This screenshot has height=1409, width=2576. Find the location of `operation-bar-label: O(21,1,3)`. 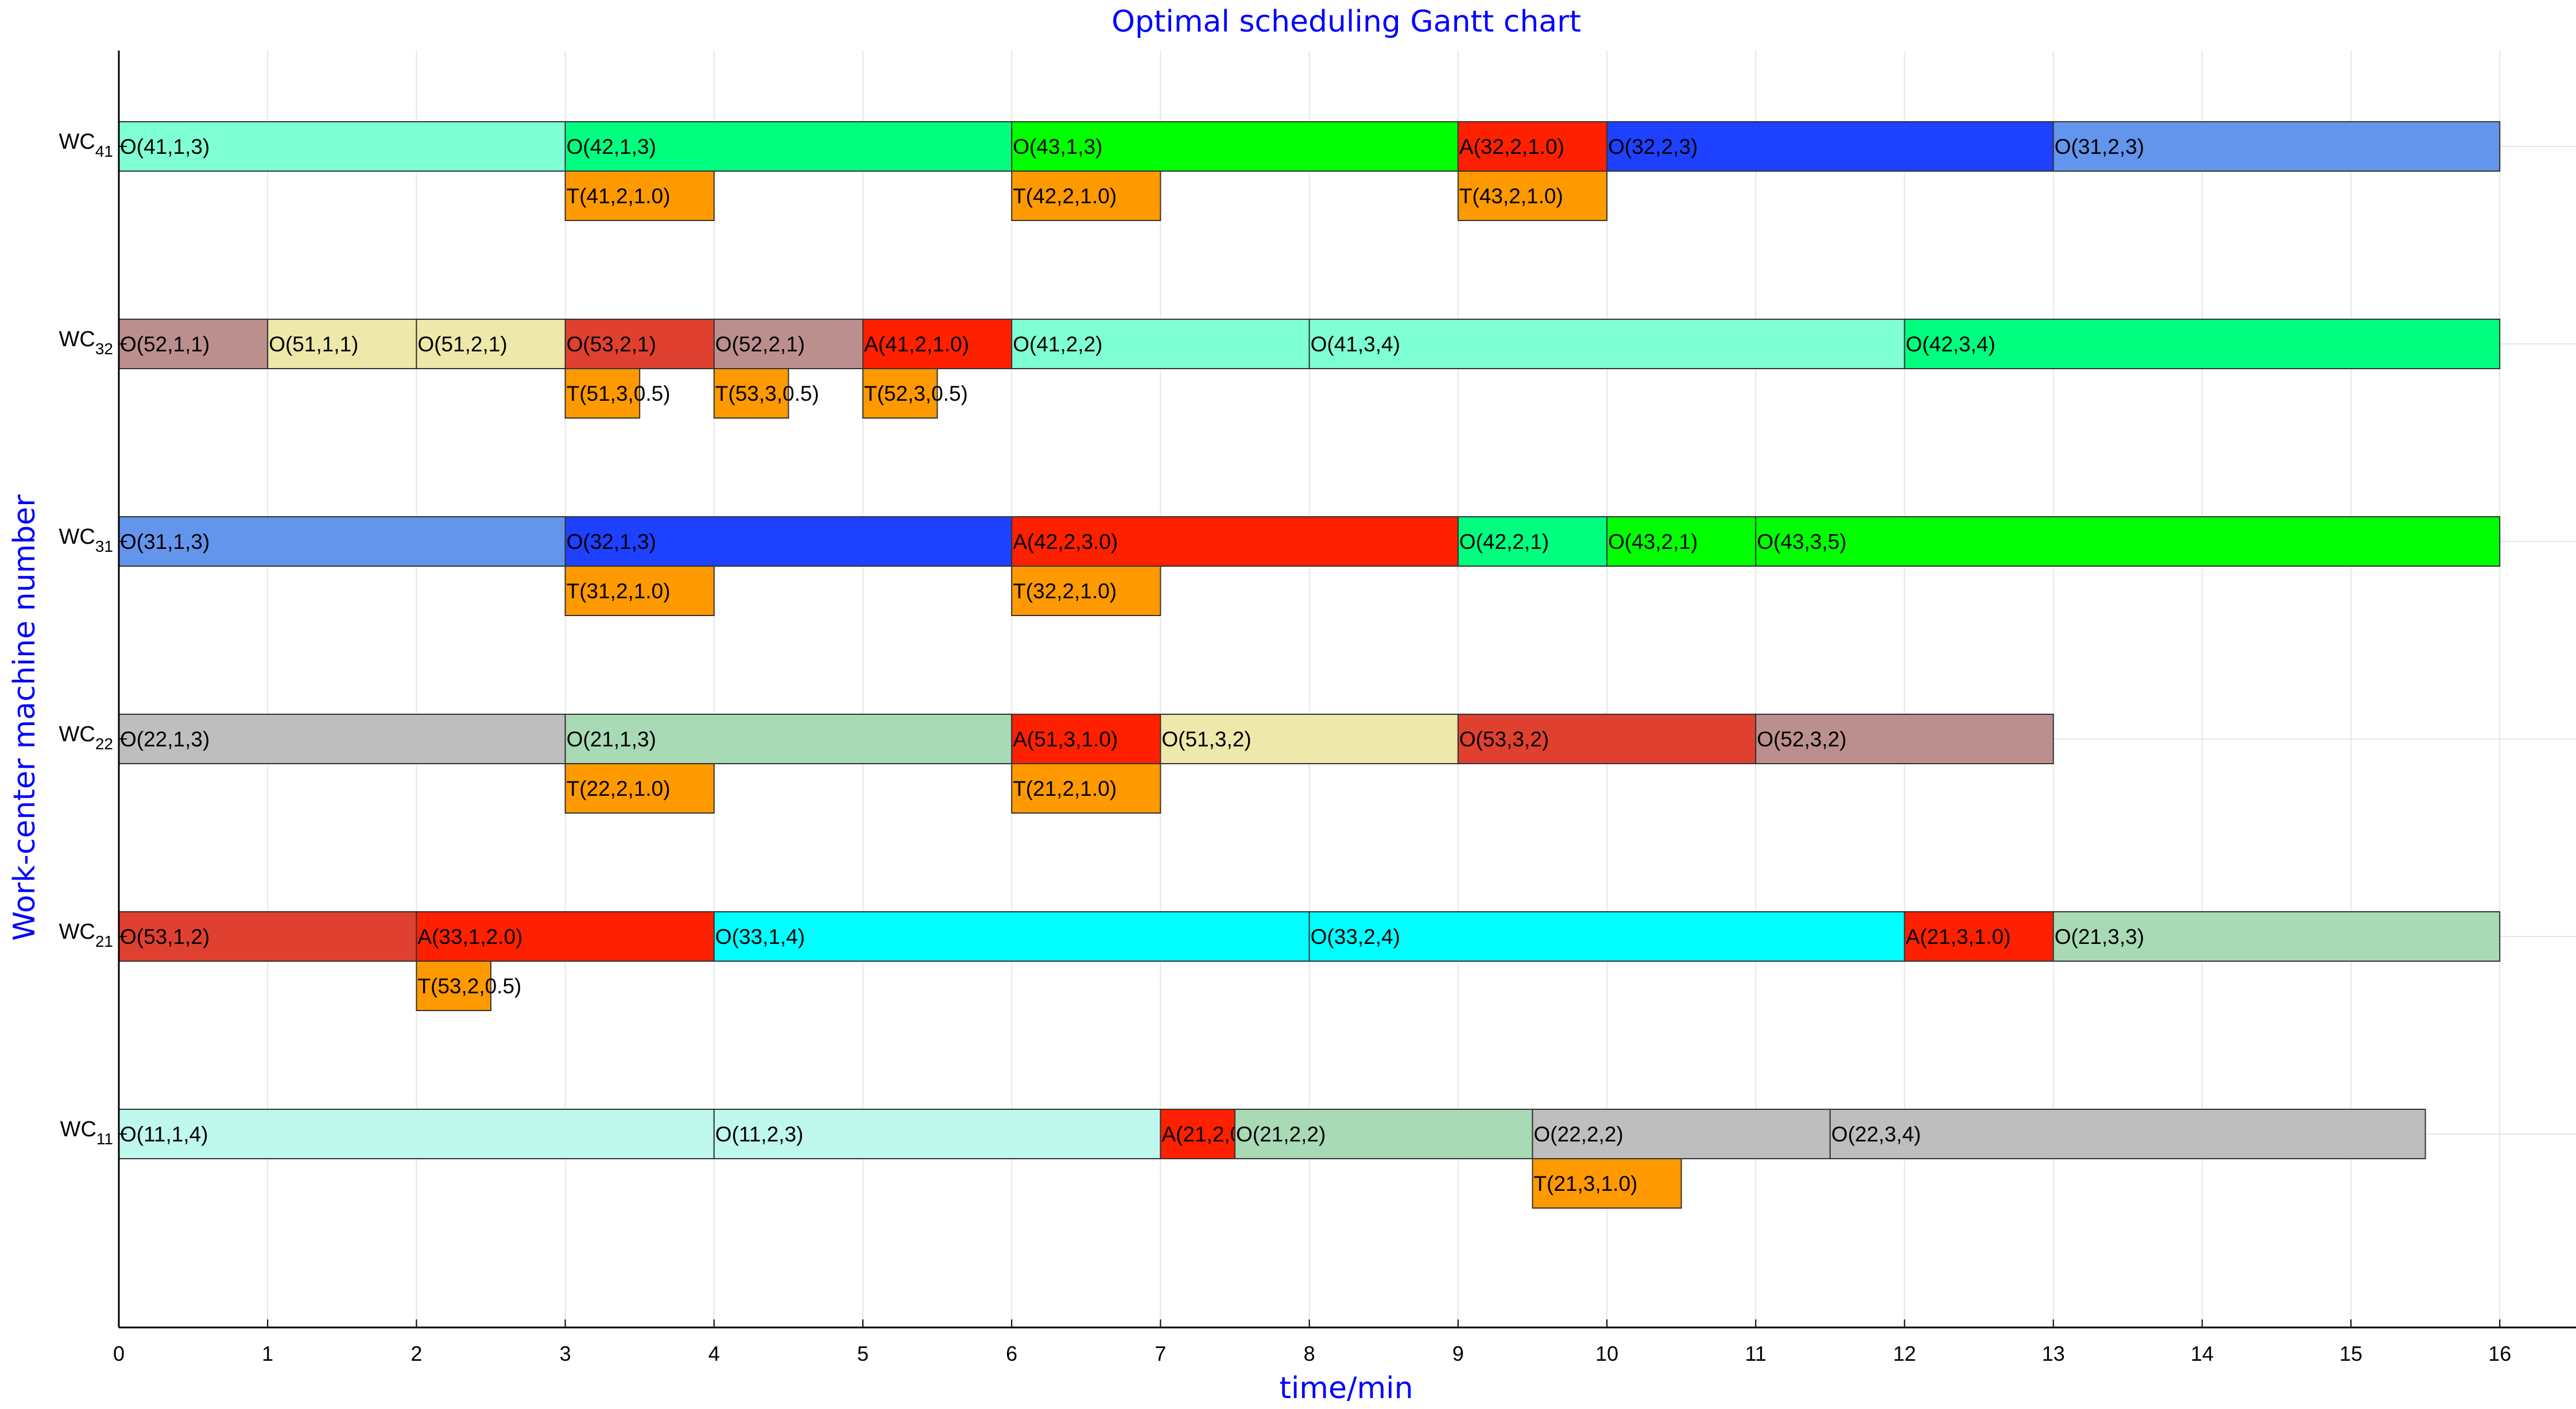

operation-bar-label: O(21,1,3) is located at coordinates (612, 739).